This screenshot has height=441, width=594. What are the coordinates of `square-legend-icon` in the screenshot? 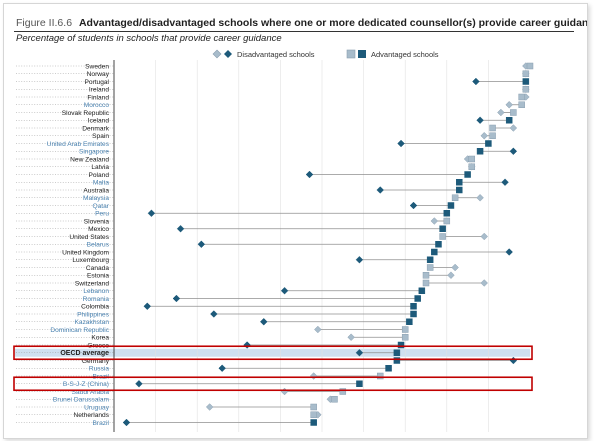 It's located at (356, 54).